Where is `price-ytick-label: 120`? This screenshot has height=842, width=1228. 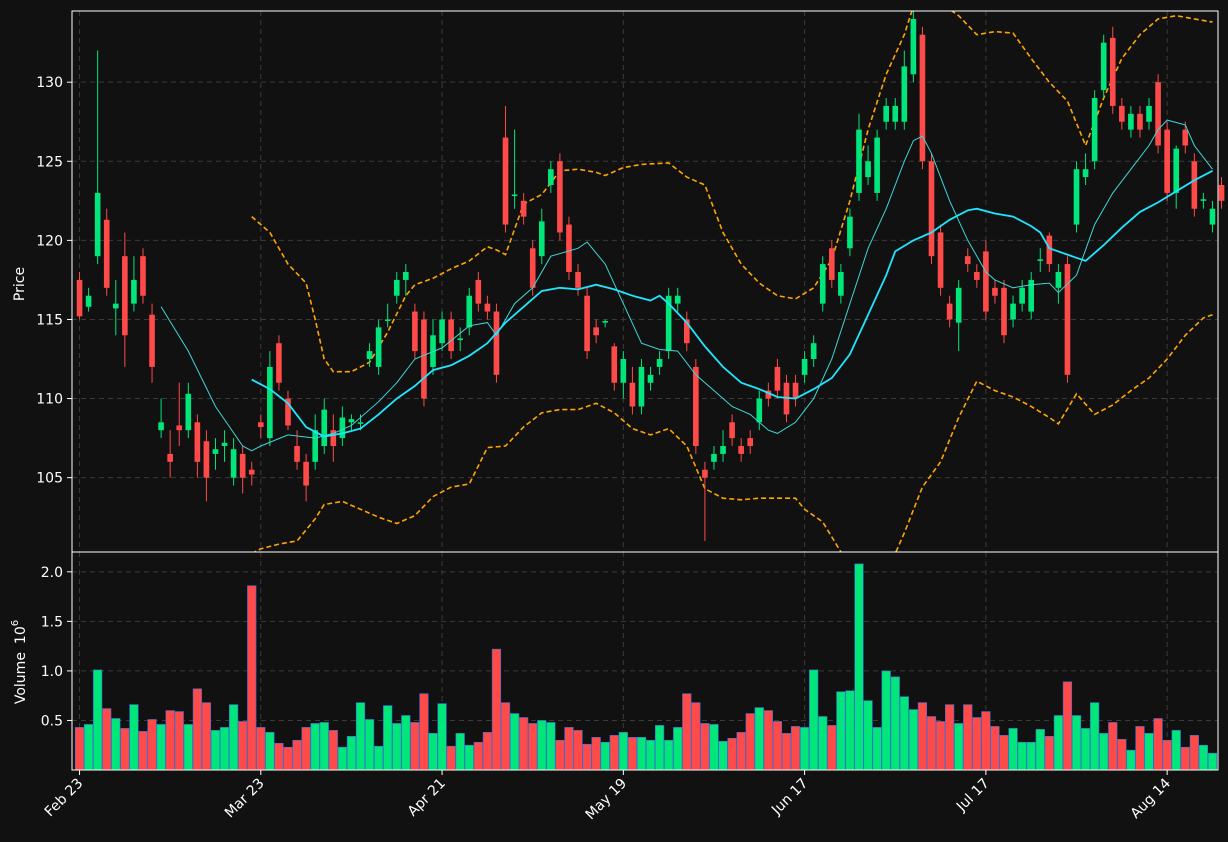
price-ytick-label: 120 is located at coordinates (49, 241).